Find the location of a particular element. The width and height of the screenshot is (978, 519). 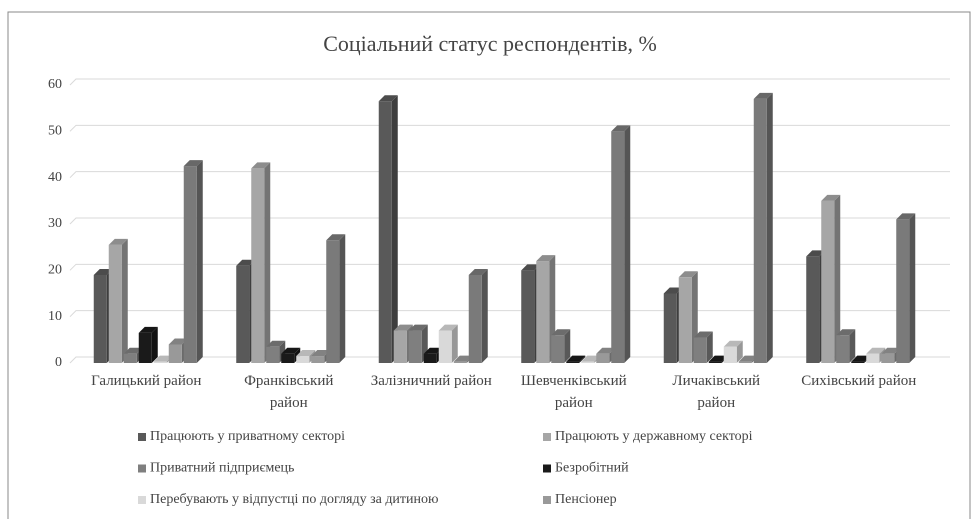

legend-label: Працюють у державному секторі is located at coordinates (654, 436).